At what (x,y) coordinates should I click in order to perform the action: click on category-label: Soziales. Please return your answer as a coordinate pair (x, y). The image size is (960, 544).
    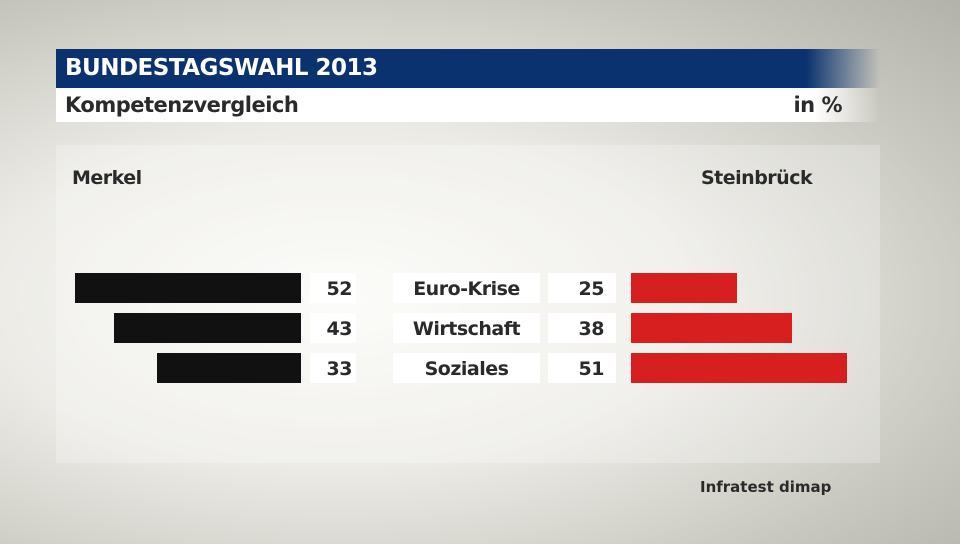
    Looking at the image, I should click on (466, 368).